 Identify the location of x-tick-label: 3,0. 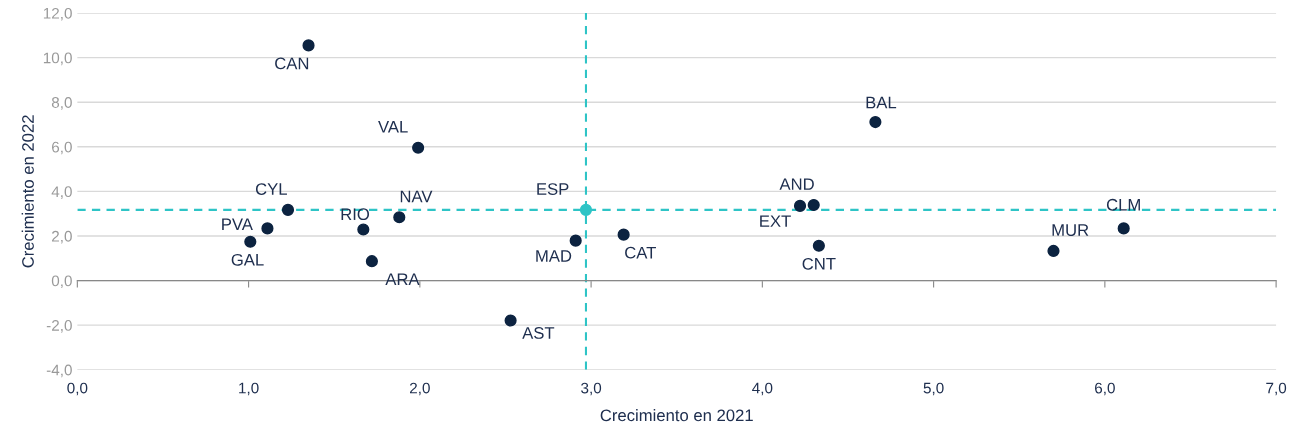
(591, 389).